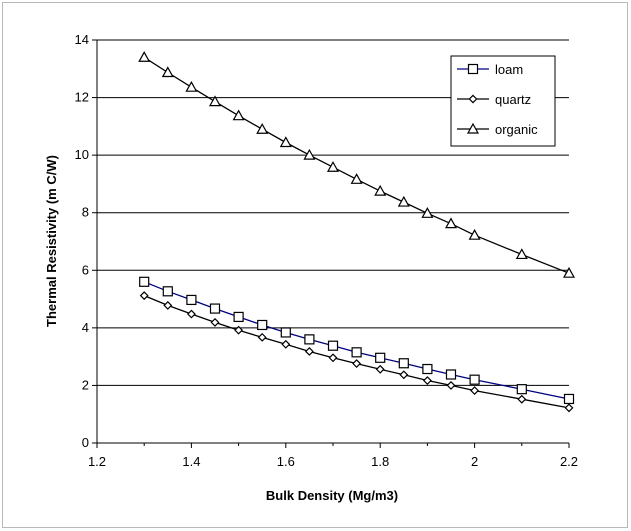 This screenshot has width=631, height=531. I want to click on legend-item-organic: organic, so click(497, 129).